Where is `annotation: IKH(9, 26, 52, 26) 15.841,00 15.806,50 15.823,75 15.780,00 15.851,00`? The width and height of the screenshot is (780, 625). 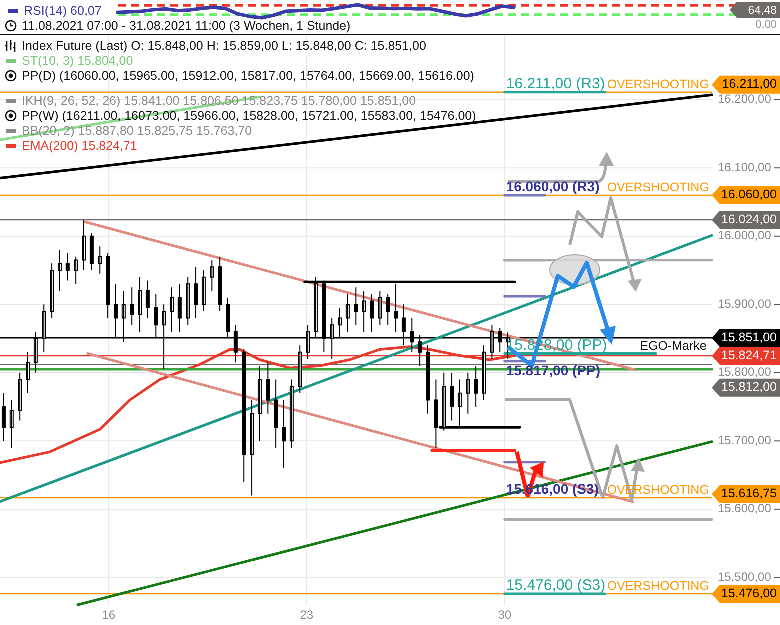
annotation: IKH(9, 26, 52, 26) 15.841,00 15.806,50 15.823,75 15.780,00 15.851,00 is located at coordinates (219, 101).